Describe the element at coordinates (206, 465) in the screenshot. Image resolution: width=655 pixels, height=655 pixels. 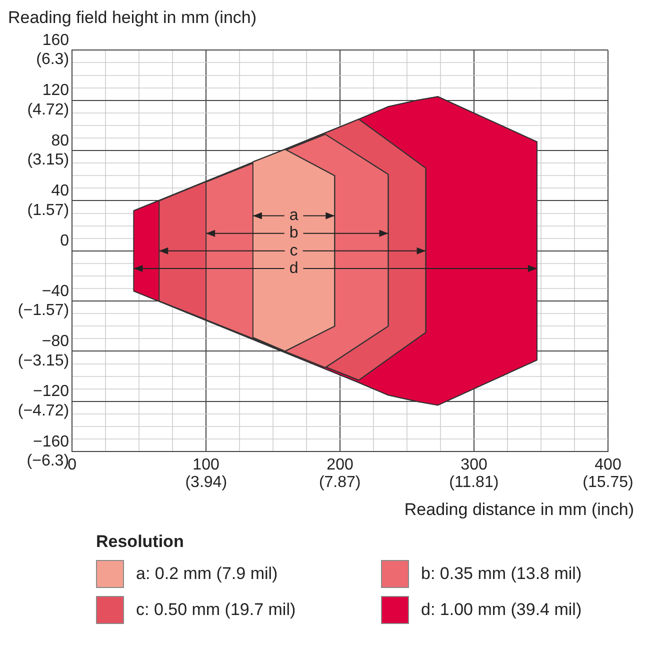
I see `x-tick-label: 100` at that location.